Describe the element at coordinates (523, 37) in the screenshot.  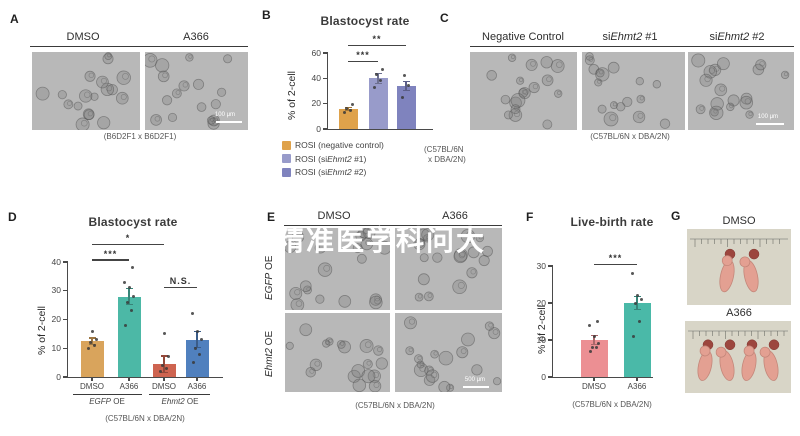
I see `panel-c-label-negative-control: Negative Control` at that location.